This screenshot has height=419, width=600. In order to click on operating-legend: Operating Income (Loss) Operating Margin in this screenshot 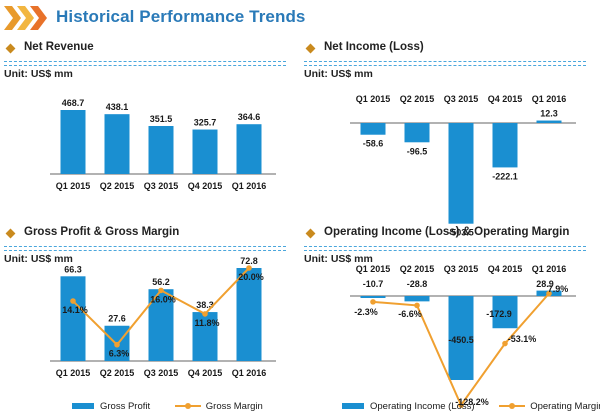, I will do `click(471, 406)`.